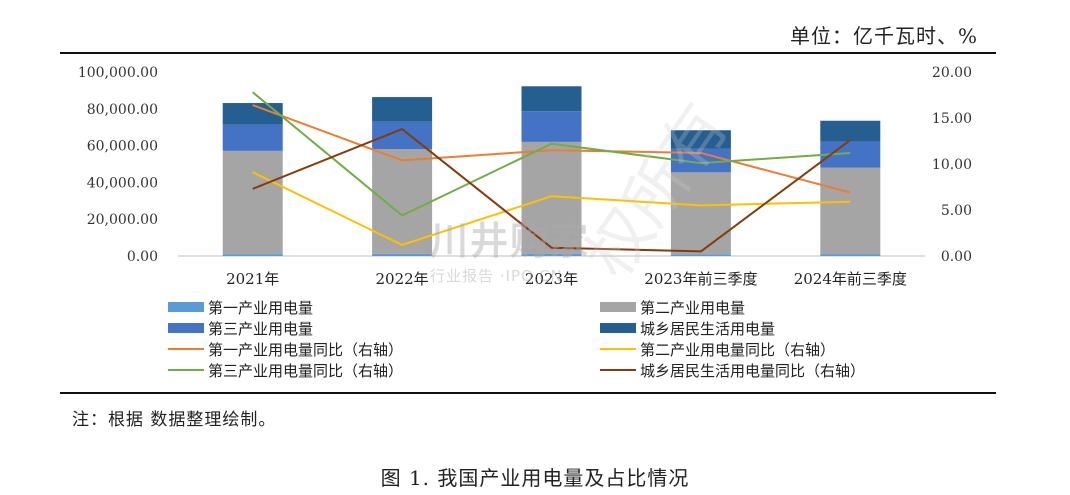  What do you see at coordinates (260, 308) in the screenshot?
I see `legend-label: 第一产业用电量` at bounding box center [260, 308].